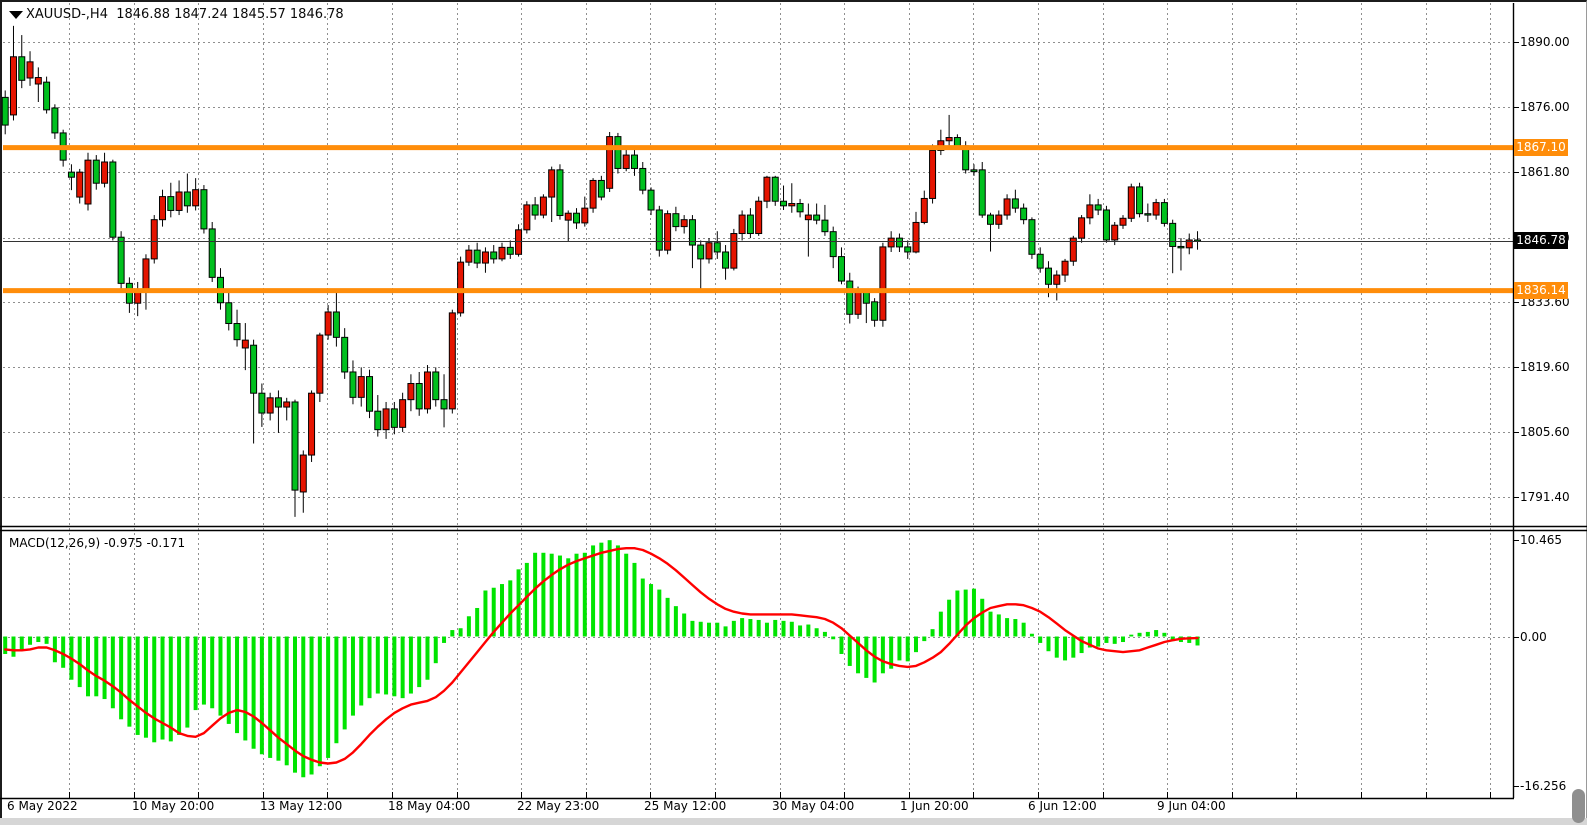 The width and height of the screenshot is (1587, 825). I want to click on date-label: 6 May 2022, so click(42, 806).